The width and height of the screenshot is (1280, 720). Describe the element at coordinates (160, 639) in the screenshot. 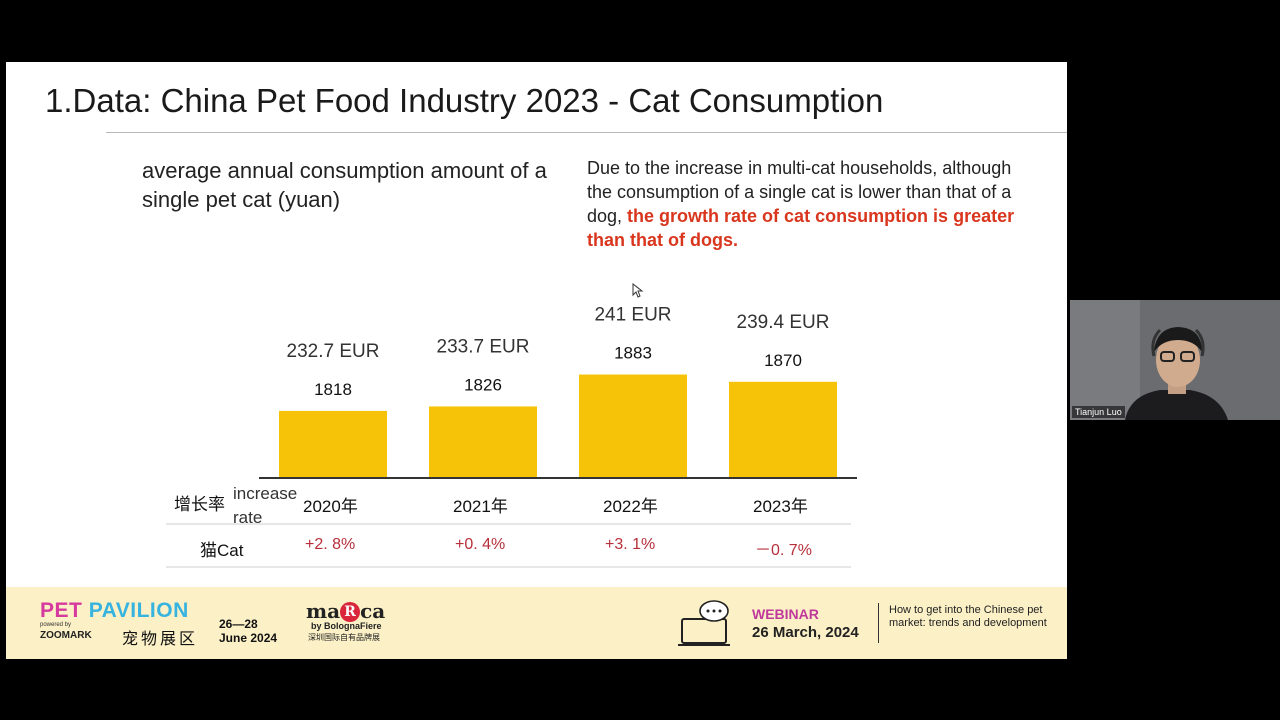

I see `pet-pavilion-cn-name: 宠物展区` at that location.